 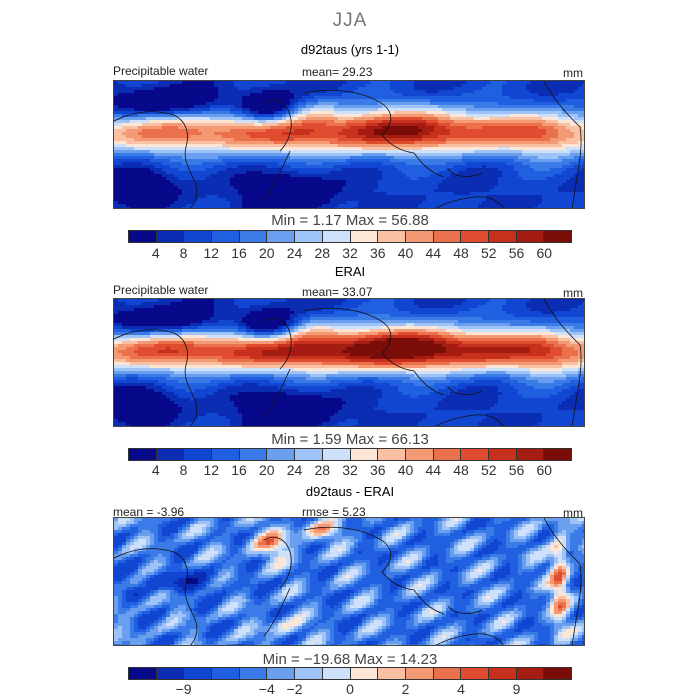 I want to click on panel-1-mean-label: mean= 29.23, so click(x=337, y=72).